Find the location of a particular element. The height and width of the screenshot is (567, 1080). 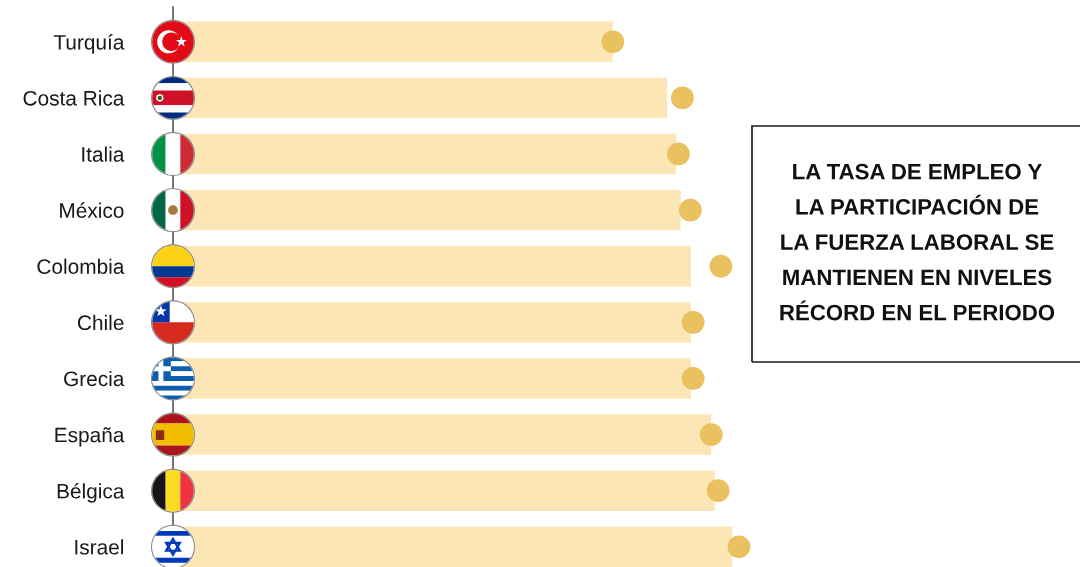

y-tick-label: Chile is located at coordinates (100, 322).